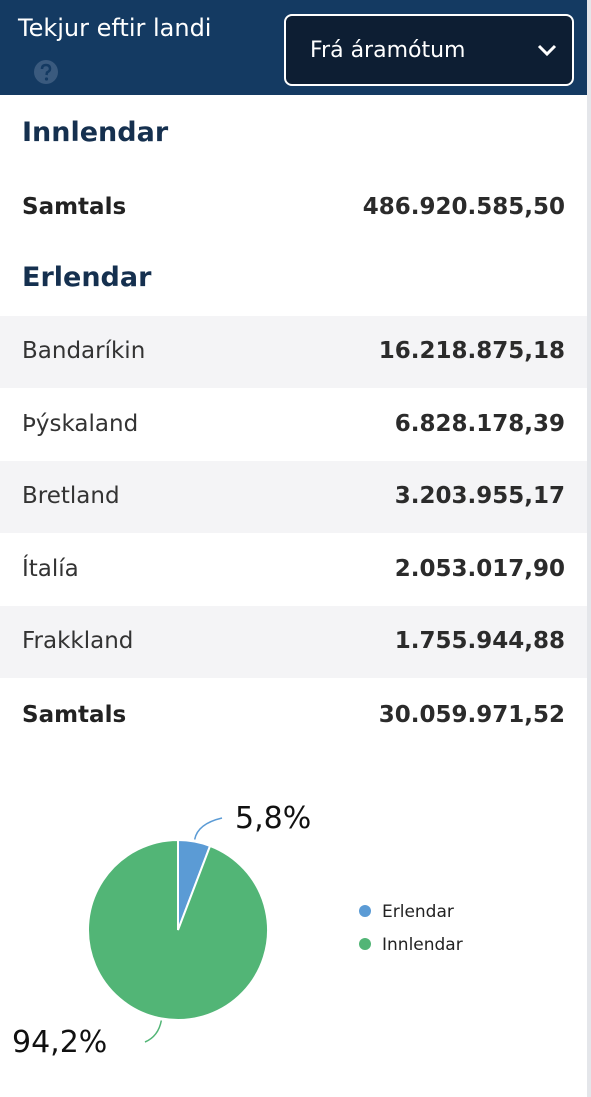 This screenshot has height=1097, width=591. What do you see at coordinates (178, 929) in the screenshot?
I see `pie-slice` at bounding box center [178, 929].